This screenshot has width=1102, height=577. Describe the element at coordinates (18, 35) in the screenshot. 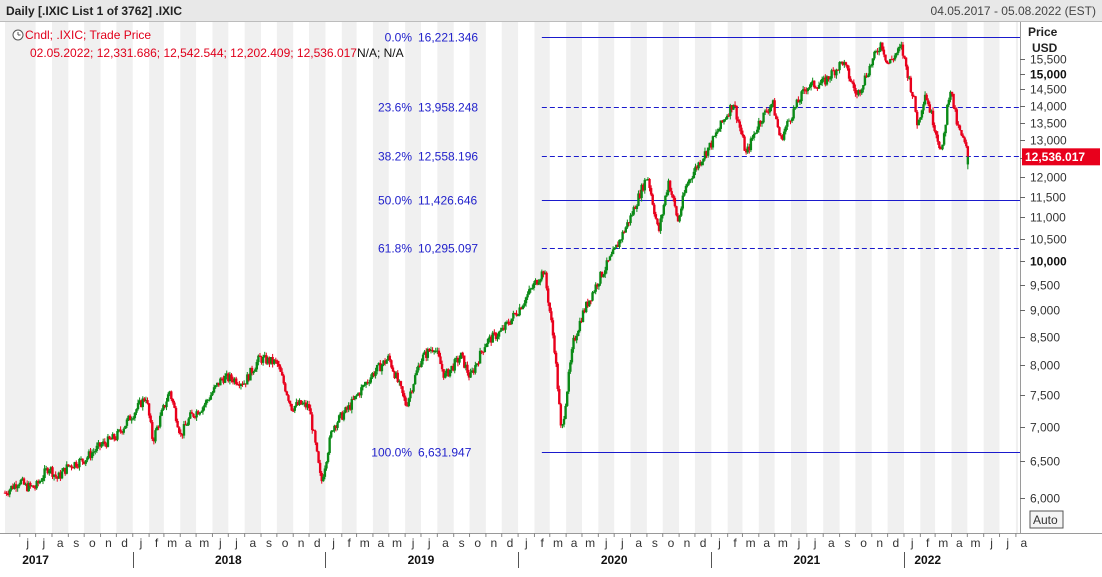

I see `clock-icon` at that location.